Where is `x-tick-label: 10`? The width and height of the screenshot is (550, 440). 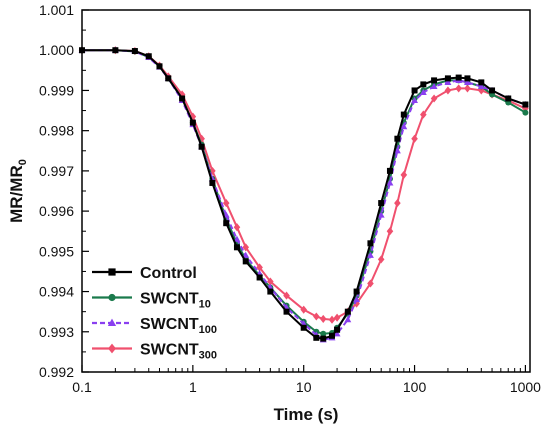
x-tick-label: 10 is located at coordinates (304, 387).